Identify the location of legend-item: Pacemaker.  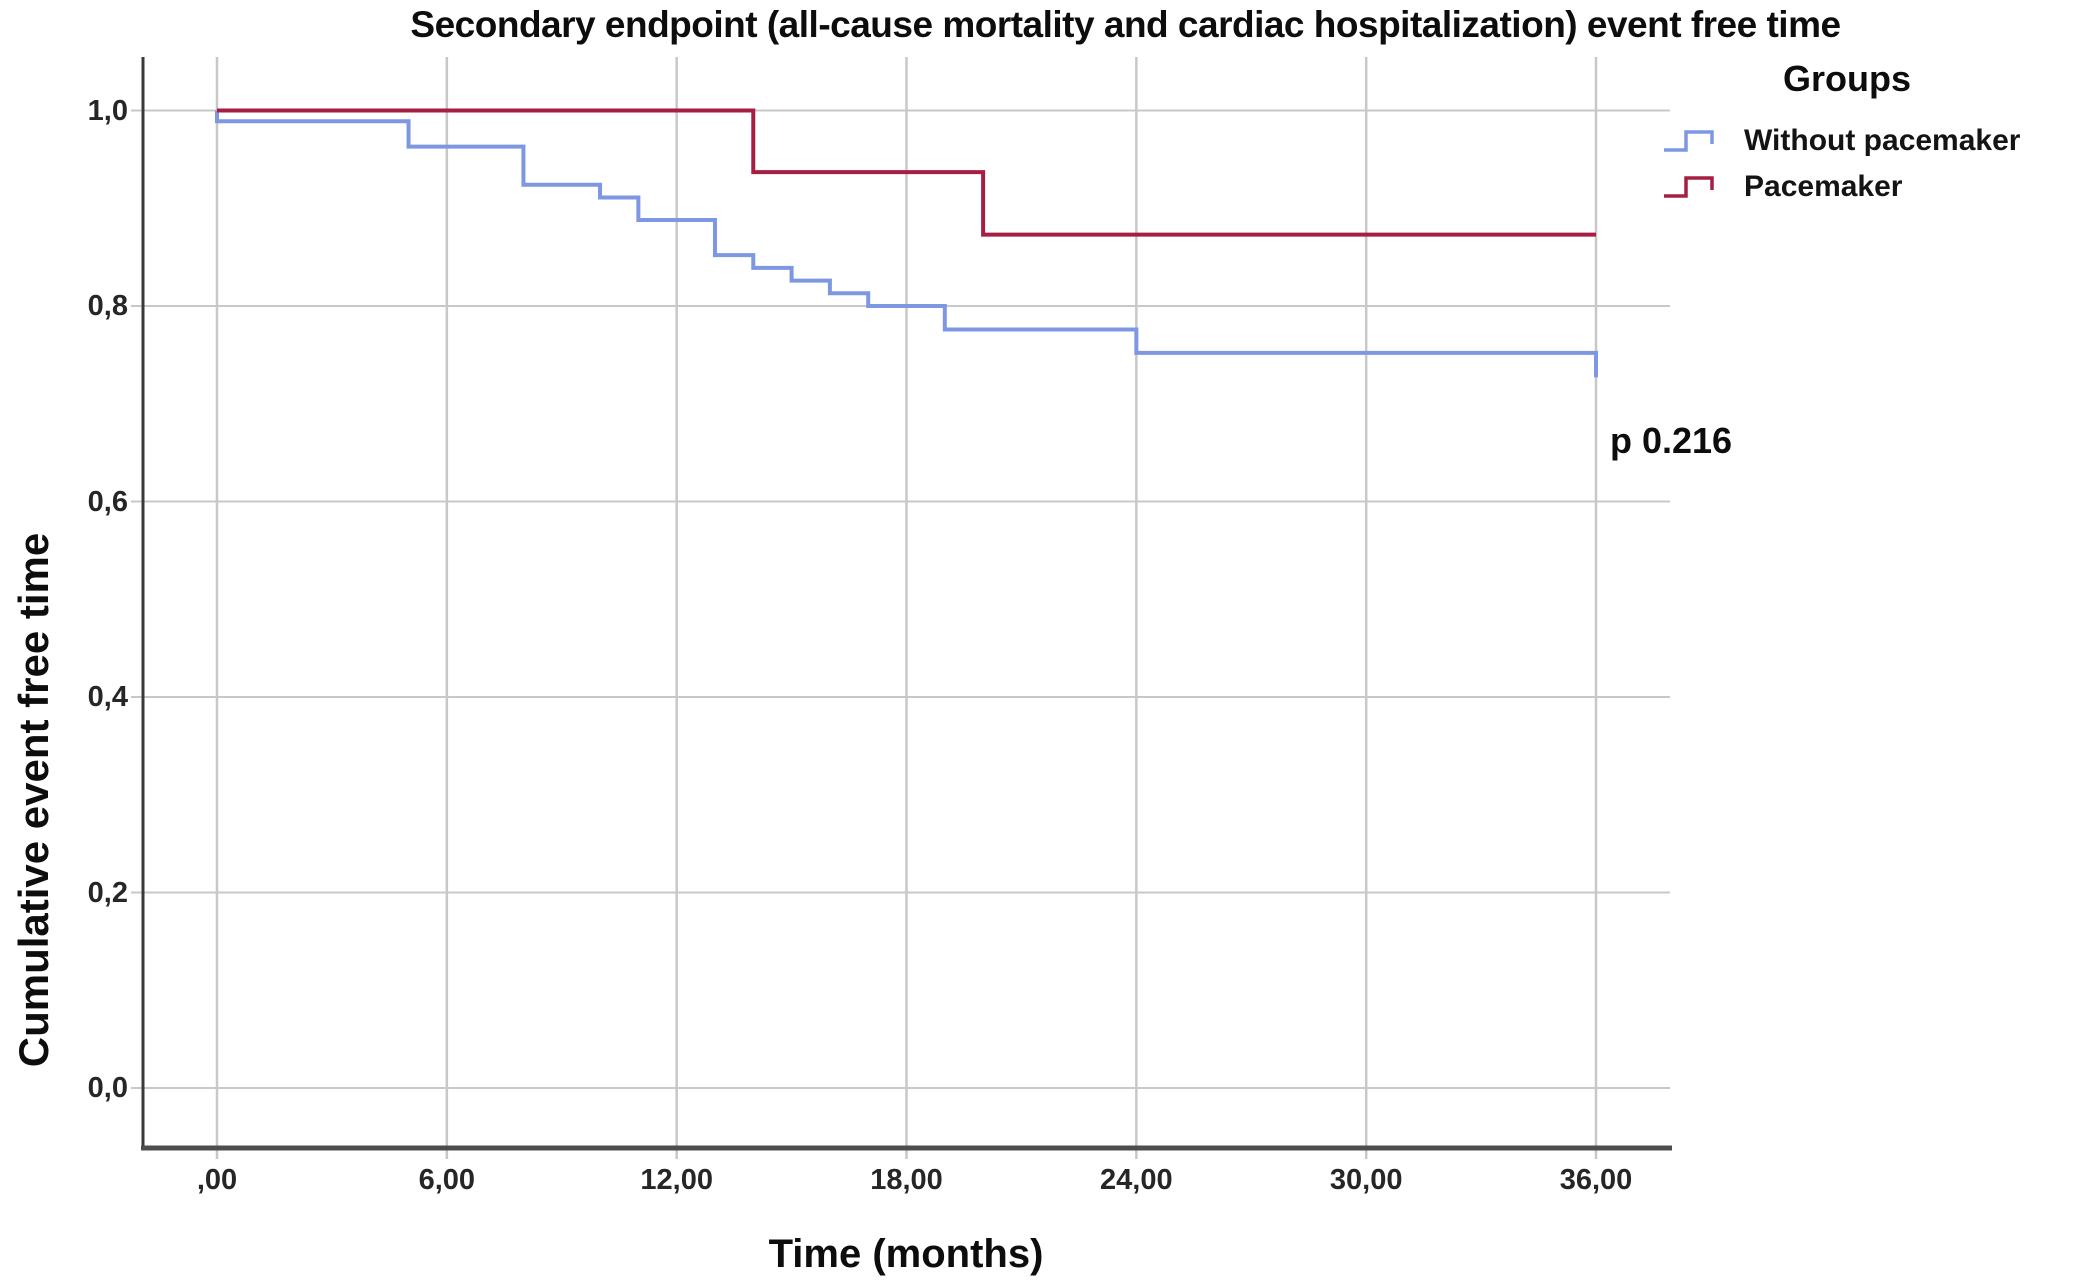
(1872, 187).